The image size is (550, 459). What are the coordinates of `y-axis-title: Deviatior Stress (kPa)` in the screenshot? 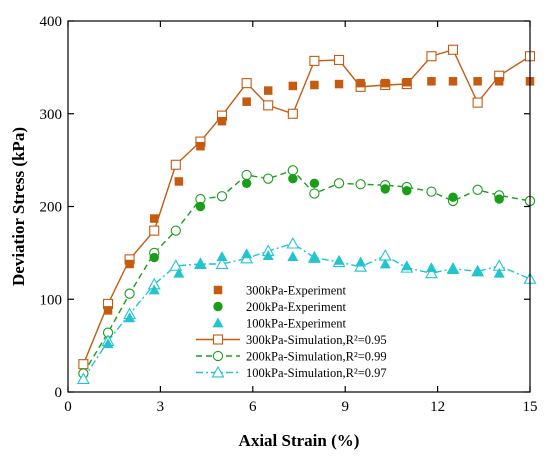 It's located at (18, 206).